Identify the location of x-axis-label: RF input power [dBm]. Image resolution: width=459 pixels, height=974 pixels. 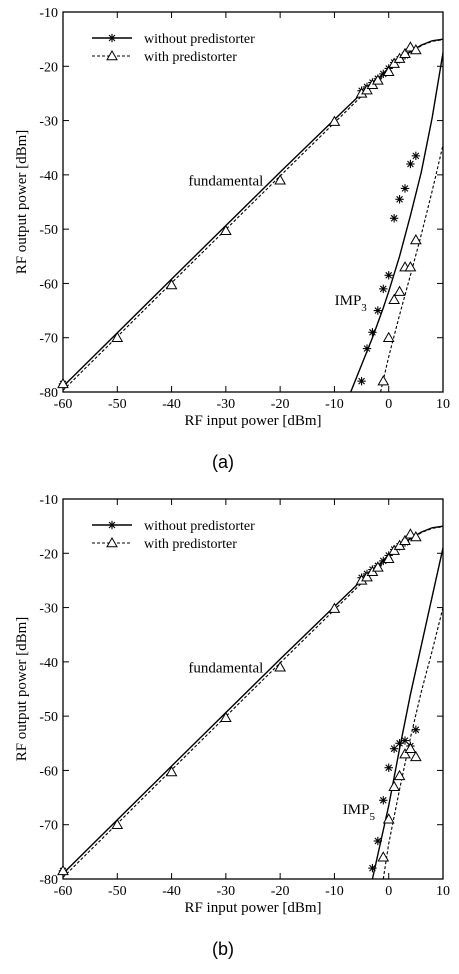
(252, 908).